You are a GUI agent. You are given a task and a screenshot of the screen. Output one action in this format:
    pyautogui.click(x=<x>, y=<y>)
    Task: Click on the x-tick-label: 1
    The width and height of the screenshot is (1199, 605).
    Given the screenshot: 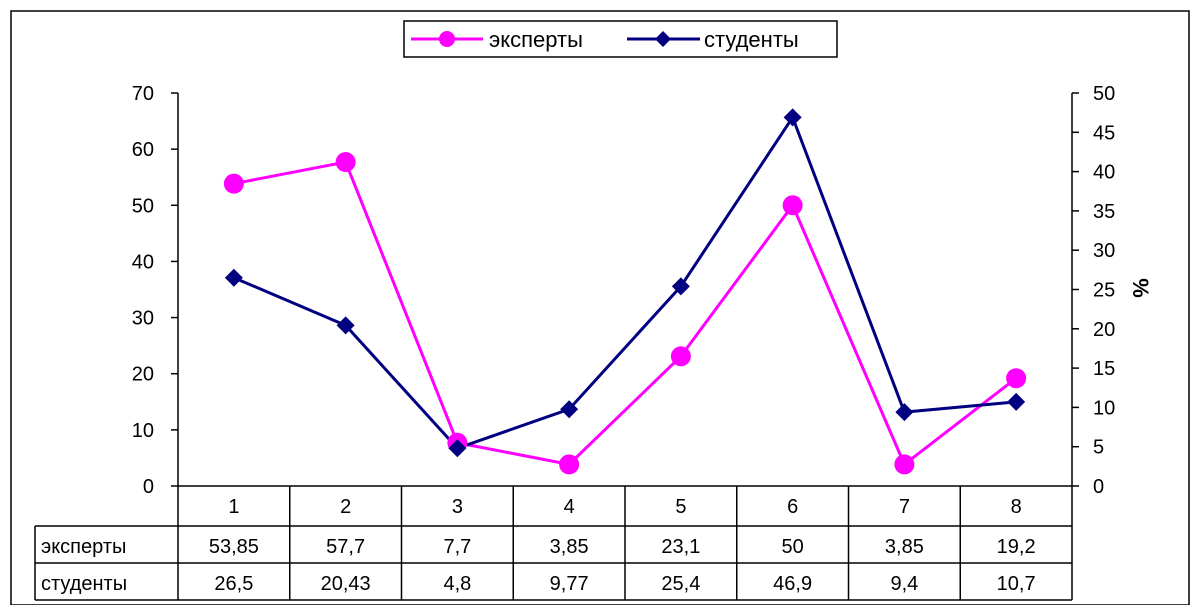 What is the action you would take?
    pyautogui.click(x=233, y=507)
    